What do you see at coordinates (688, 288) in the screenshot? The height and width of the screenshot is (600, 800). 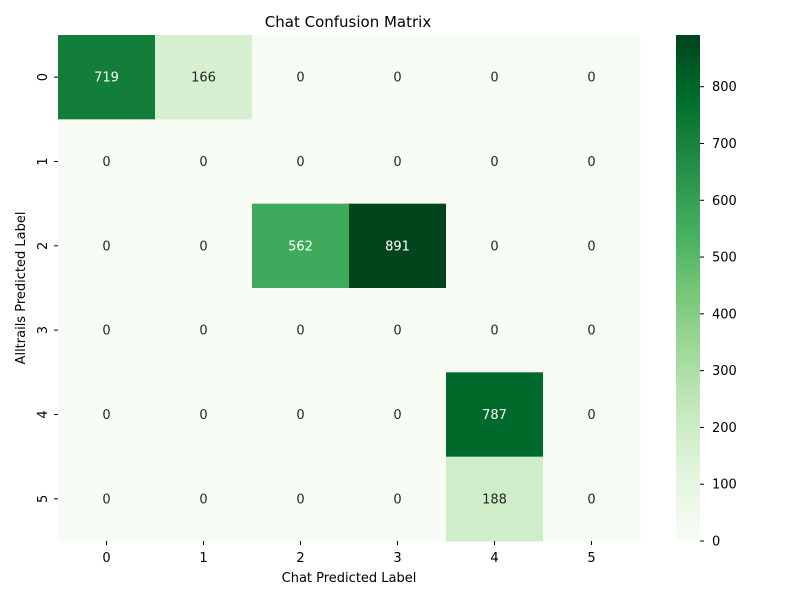 I see `colorbar` at bounding box center [688, 288].